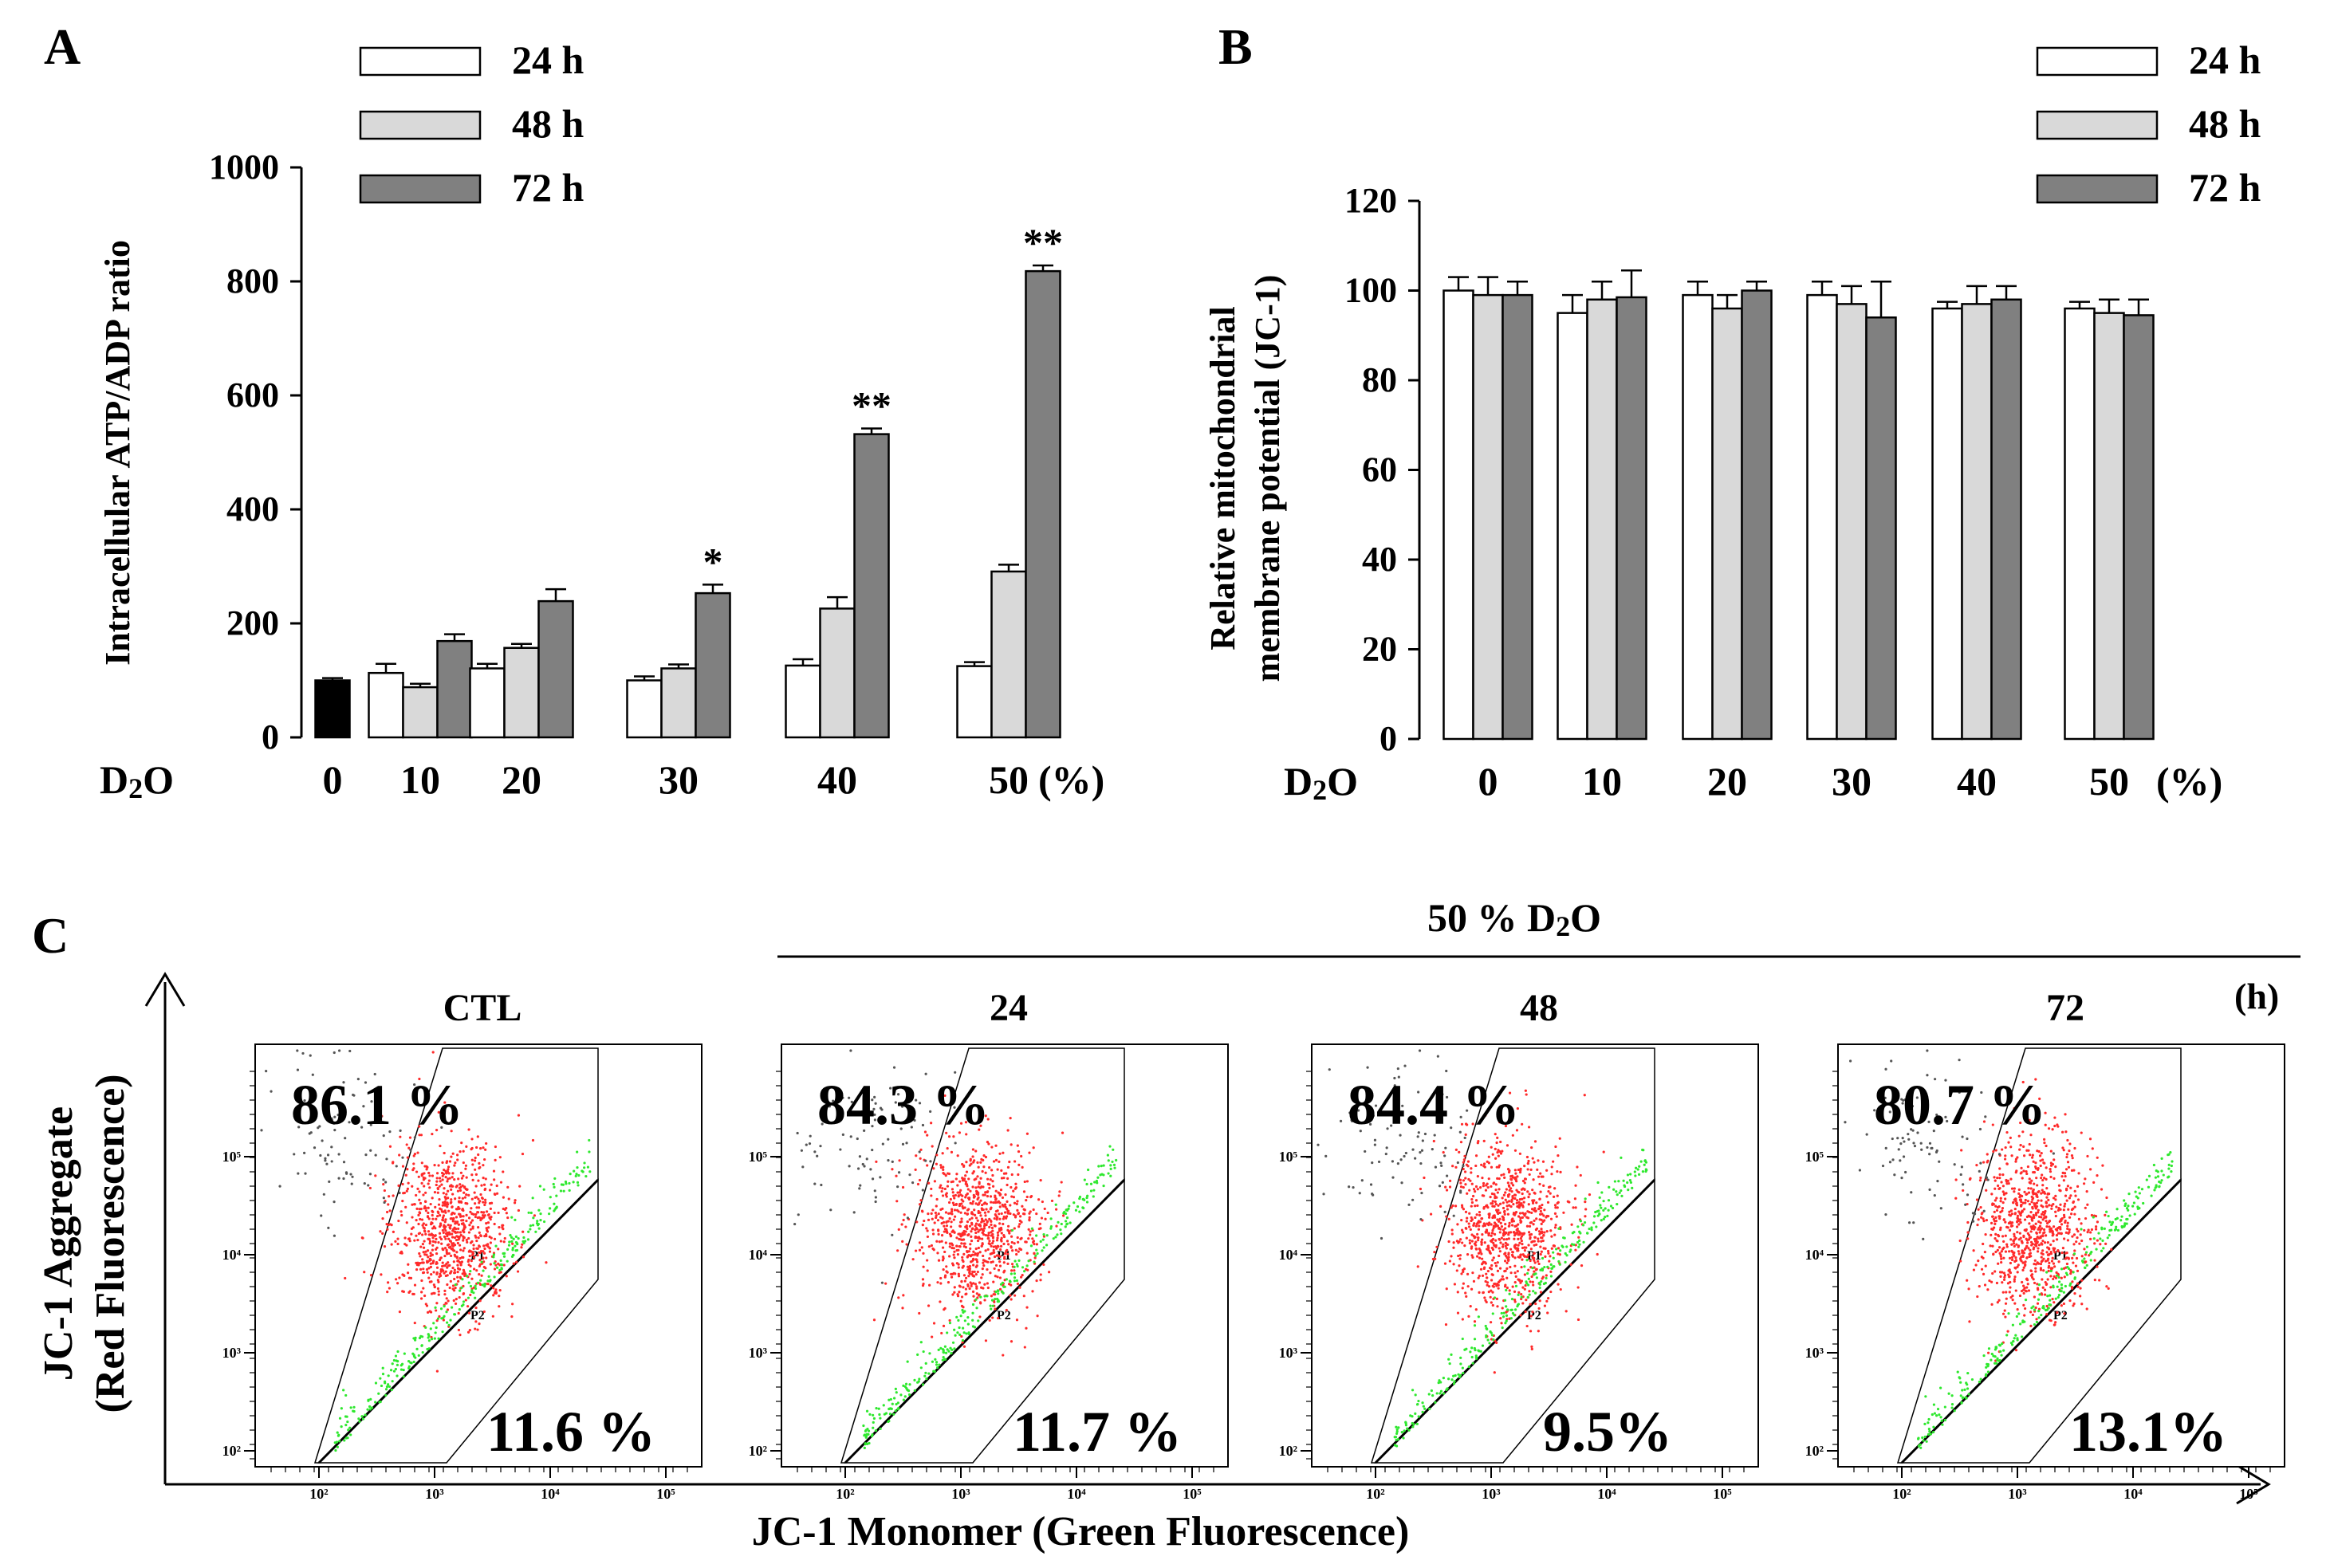  I want to click on x-axis-prefix: D2O, so click(1321, 783).